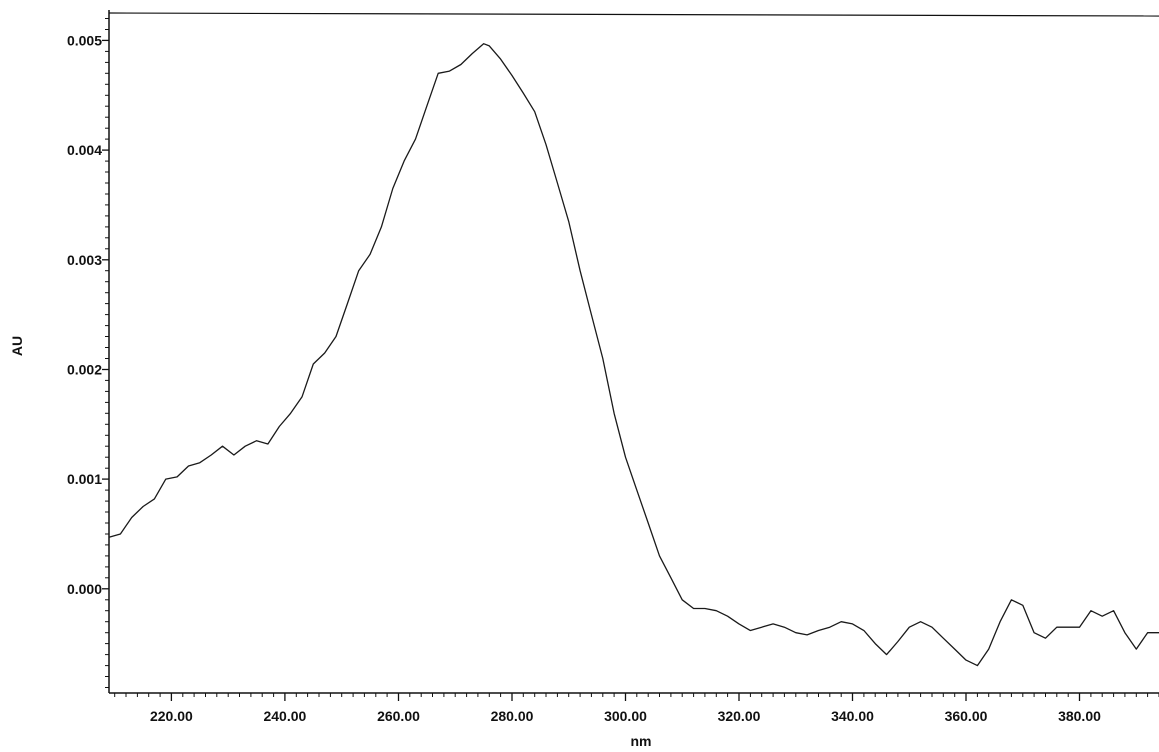 This screenshot has height=752, width=1159. I want to click on x-tick-label: 220.00, so click(171, 716).